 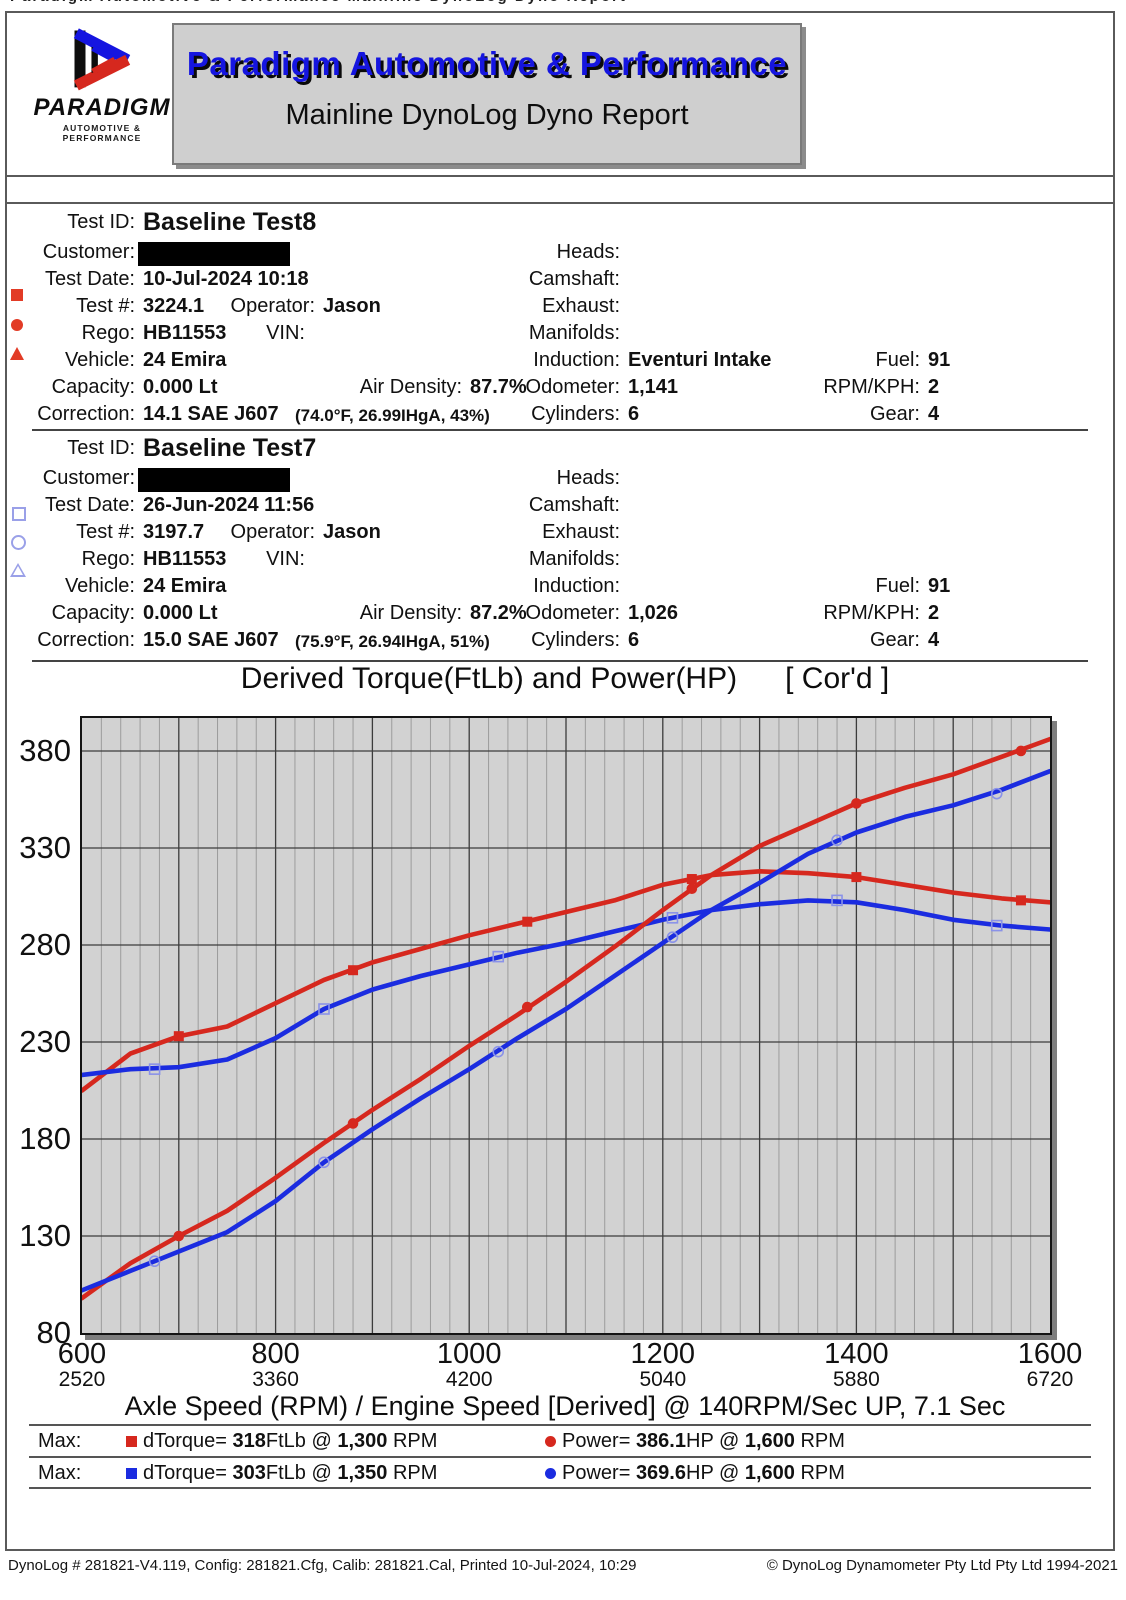 What do you see at coordinates (572, 387) in the screenshot?
I see `odometer-label: Odometer:` at bounding box center [572, 387].